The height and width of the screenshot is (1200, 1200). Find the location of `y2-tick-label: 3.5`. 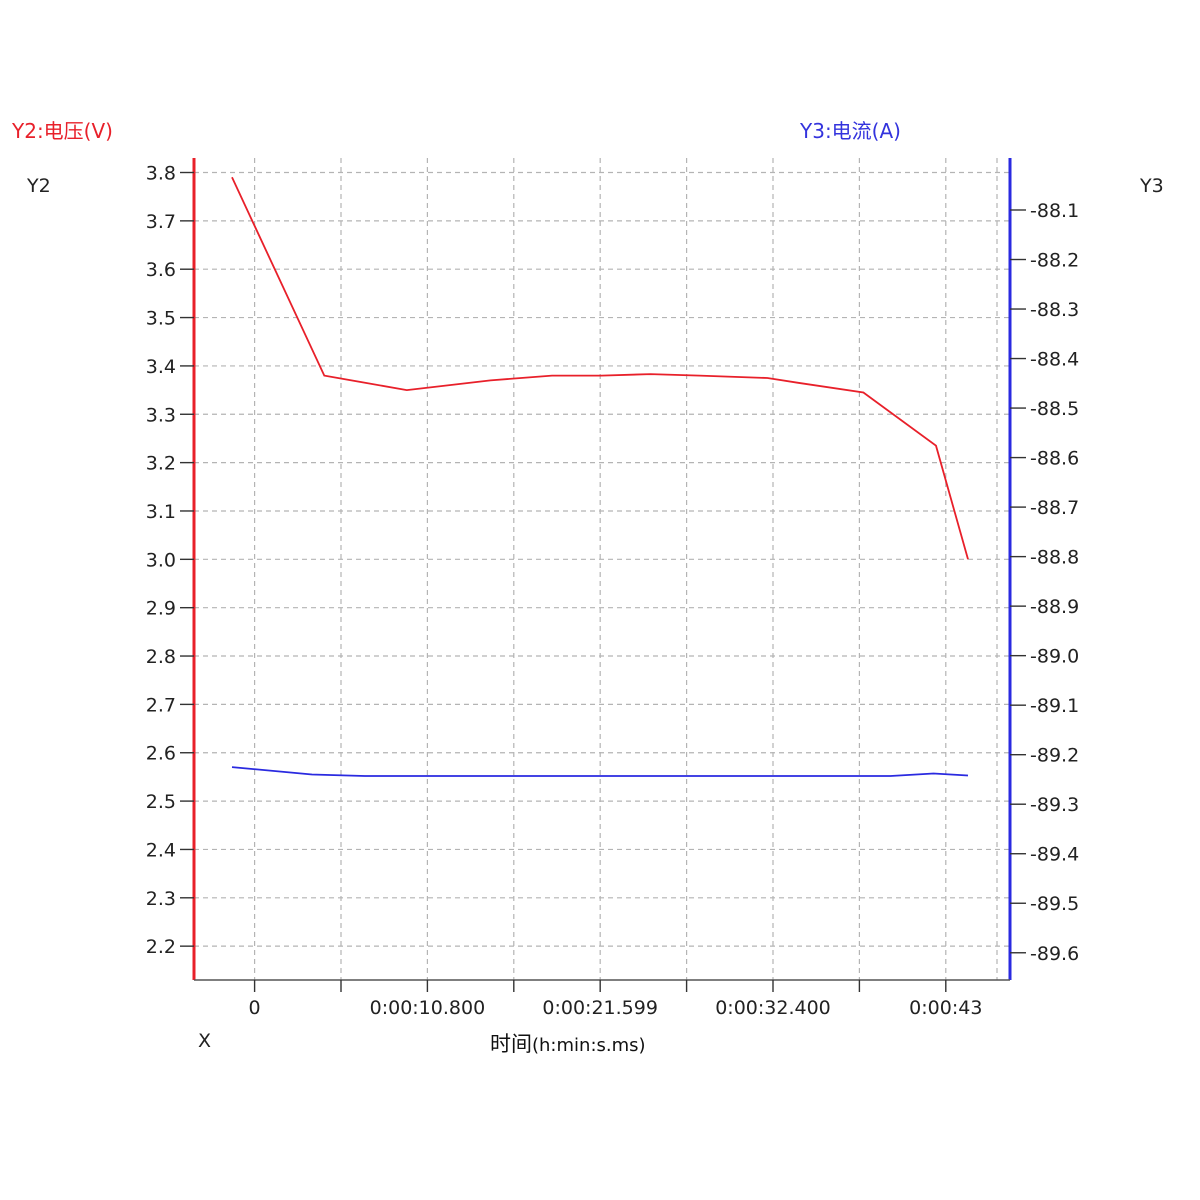

y2-tick-label: 3.5 is located at coordinates (161, 319).